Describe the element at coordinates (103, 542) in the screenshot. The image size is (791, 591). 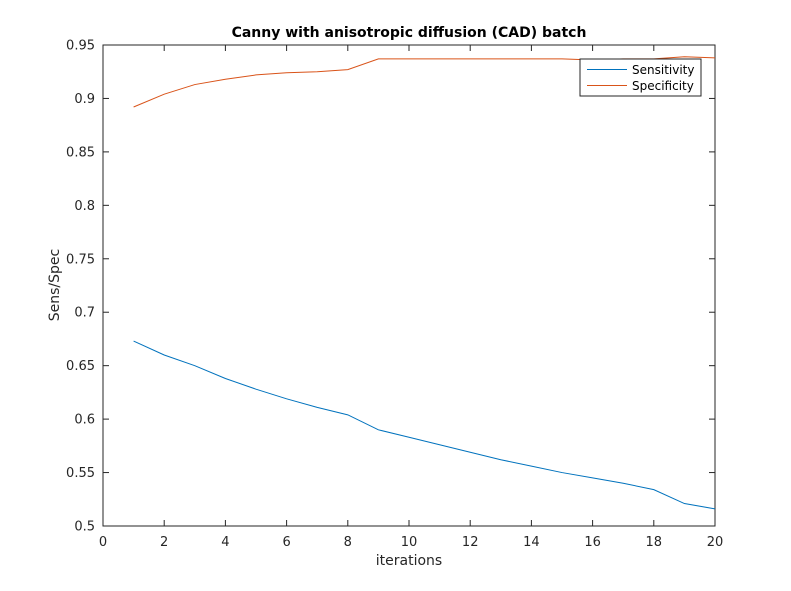
I see `x-tick-label: 0` at that location.